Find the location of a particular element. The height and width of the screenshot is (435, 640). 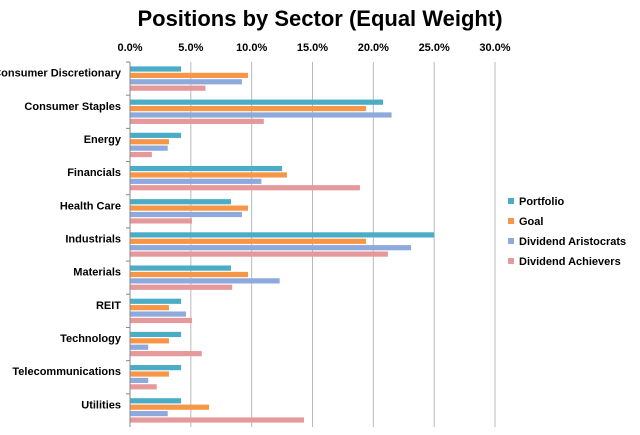

category-label: Technology is located at coordinates (91, 339).